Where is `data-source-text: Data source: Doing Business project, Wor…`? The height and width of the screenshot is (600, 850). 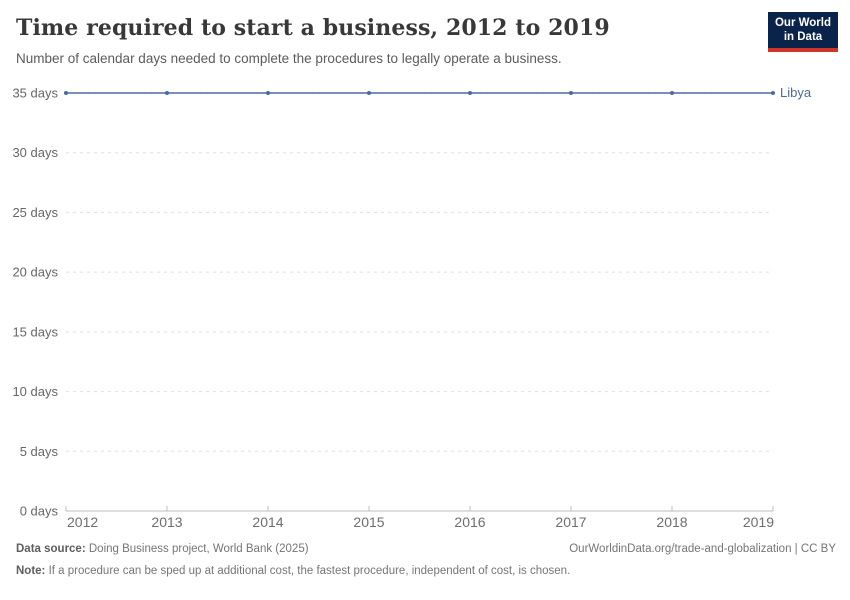
data-source-text: Data source: Doing Business project, Wor… is located at coordinates (162, 549).